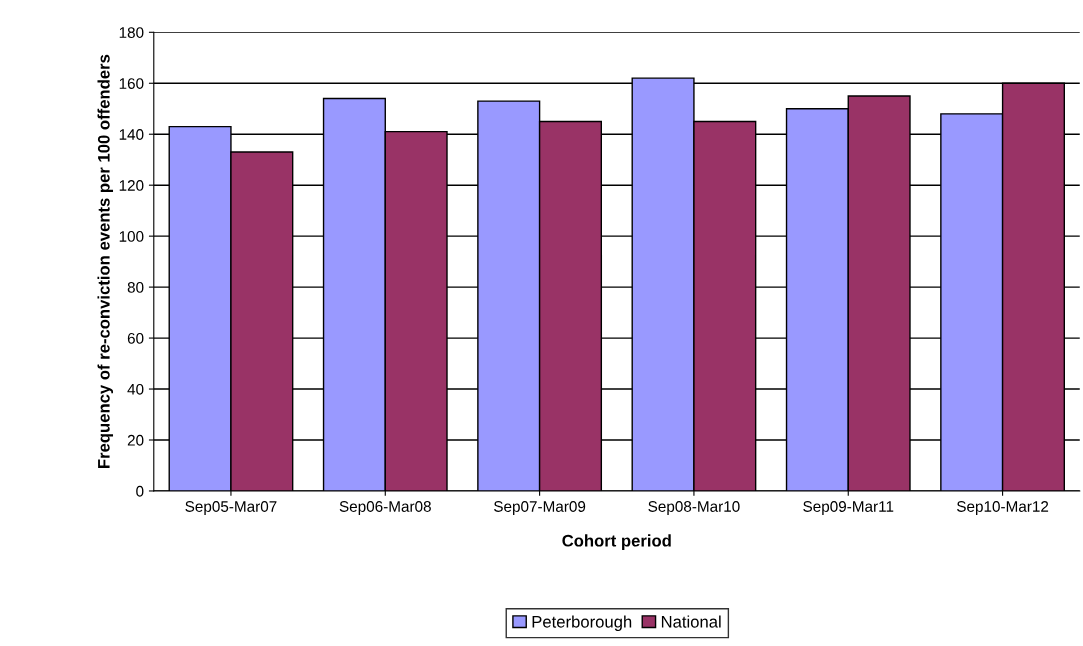 The height and width of the screenshot is (646, 1083). What do you see at coordinates (105, 261) in the screenshot?
I see `y-axis-title: Frequency of re-conviction events per 100 offenders` at bounding box center [105, 261].